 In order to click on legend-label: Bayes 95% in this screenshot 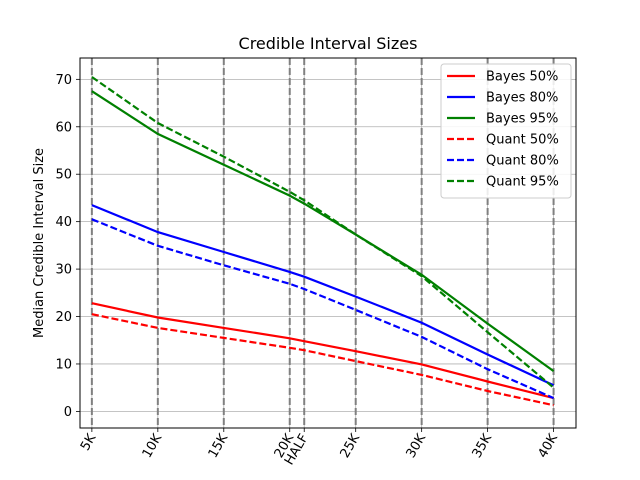, I will do `click(522, 119)`.